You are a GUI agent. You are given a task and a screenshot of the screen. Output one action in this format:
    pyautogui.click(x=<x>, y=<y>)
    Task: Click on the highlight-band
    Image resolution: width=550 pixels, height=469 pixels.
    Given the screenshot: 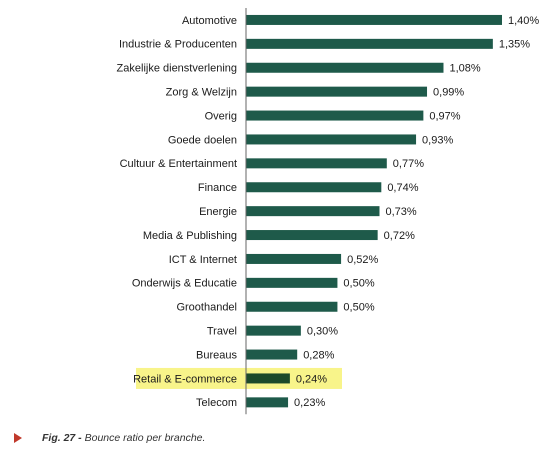 What is the action you would take?
    pyautogui.click(x=239, y=378)
    